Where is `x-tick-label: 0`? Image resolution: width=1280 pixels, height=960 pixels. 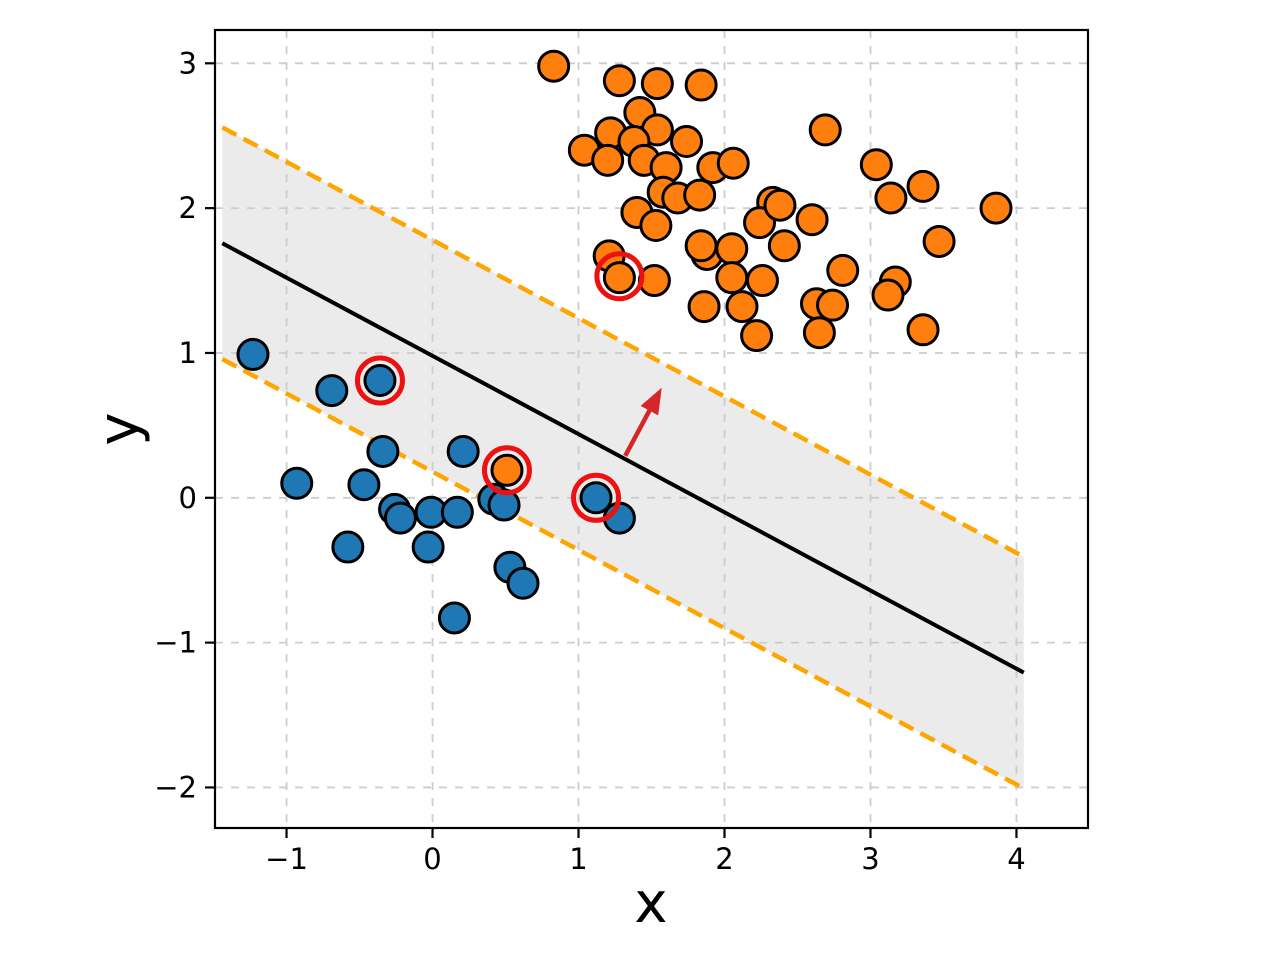 x-tick-label: 0 is located at coordinates (432, 859).